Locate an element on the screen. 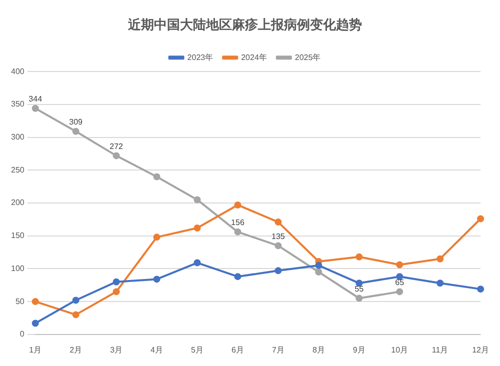 The width and height of the screenshot is (500, 366). y-tick-label: 350 is located at coordinates (17, 104).